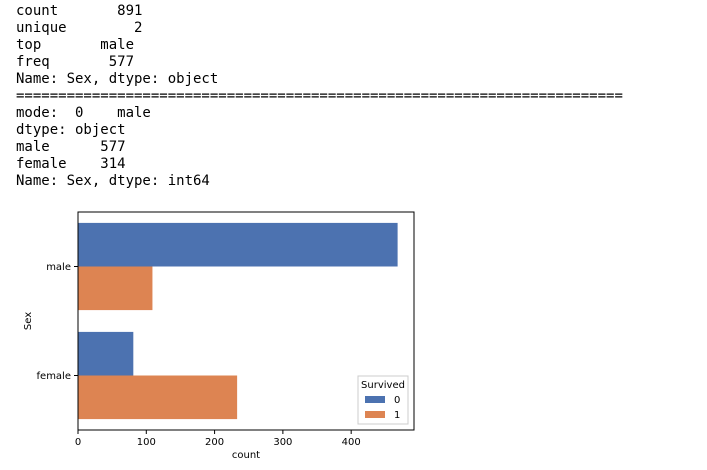 The height and width of the screenshot is (470, 707). I want to click on x-tick-label: 100, so click(146, 442).